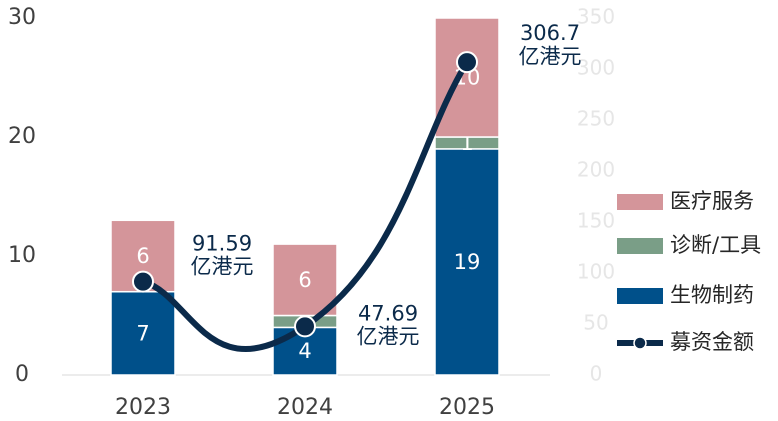 This screenshot has width=778, height=421. Describe the element at coordinates (596, 119) in the screenshot. I see `y2-tick-label: 250` at that location.